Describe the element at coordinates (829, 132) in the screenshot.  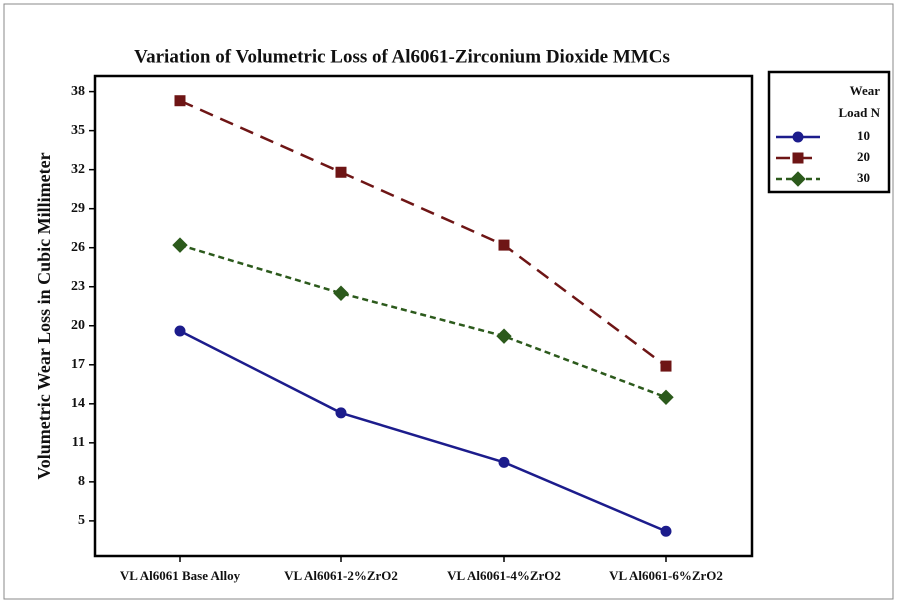
I see `legend-box` at that location.